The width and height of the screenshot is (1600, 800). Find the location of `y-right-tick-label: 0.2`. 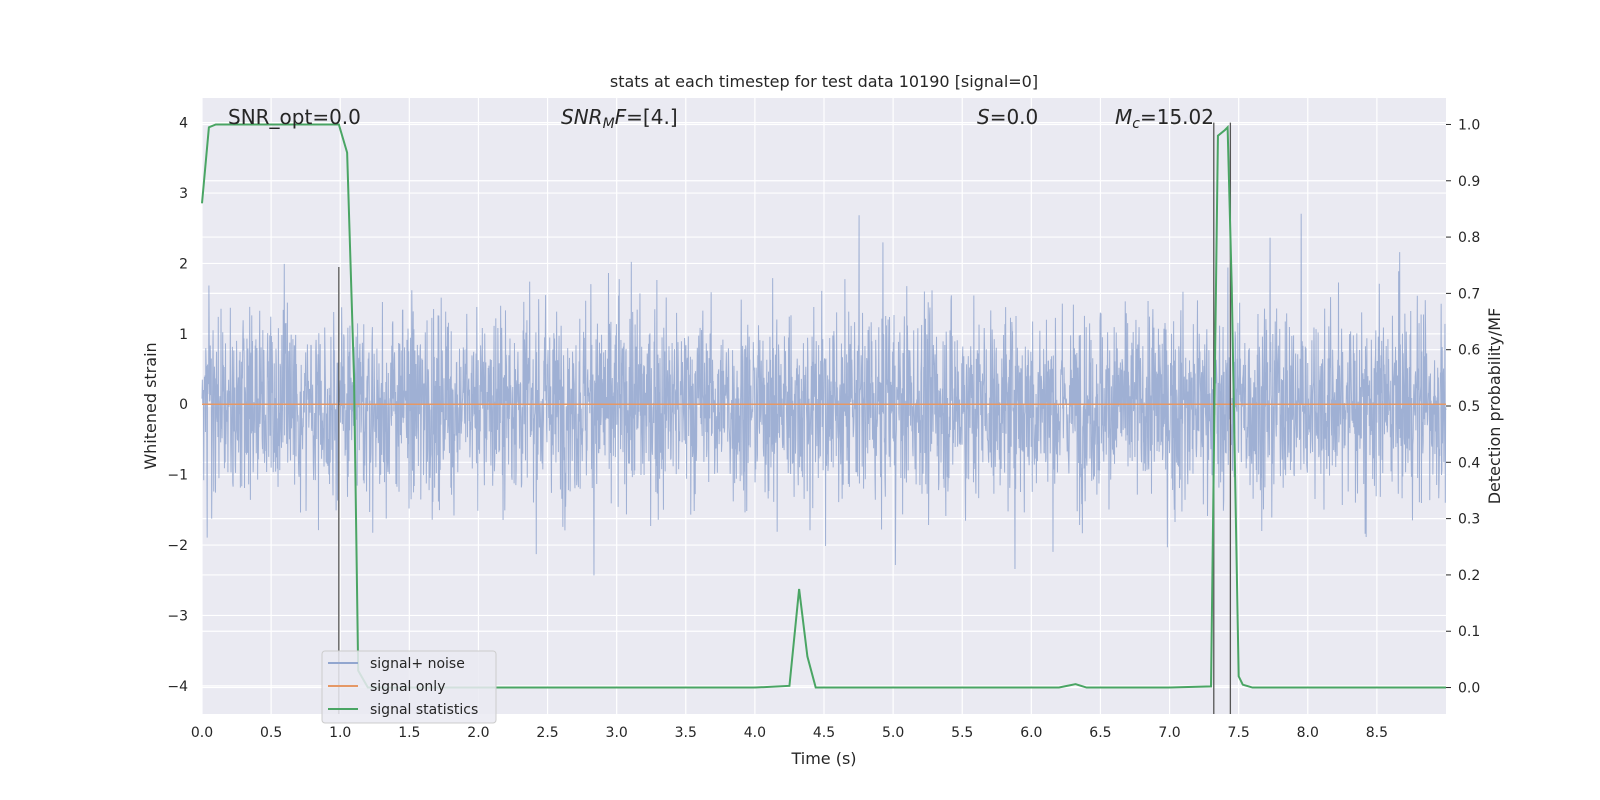

y-right-tick-label: 0.2 is located at coordinates (1469, 576).